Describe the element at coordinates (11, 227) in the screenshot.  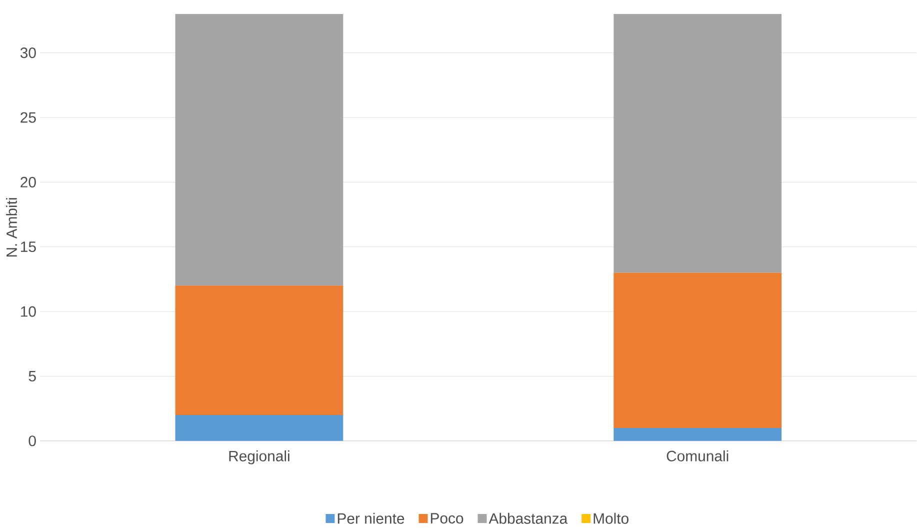
I see `y-axis-title: N. Ambiti` at that location.